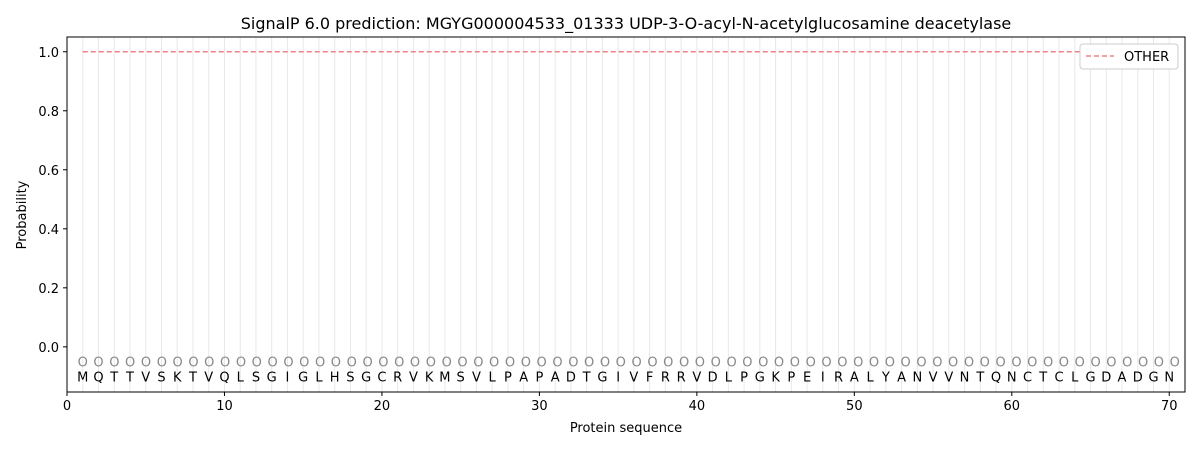 This screenshot has height=454, width=1200. Describe the element at coordinates (382, 406) in the screenshot. I see `x-tick-label: 20` at that location.